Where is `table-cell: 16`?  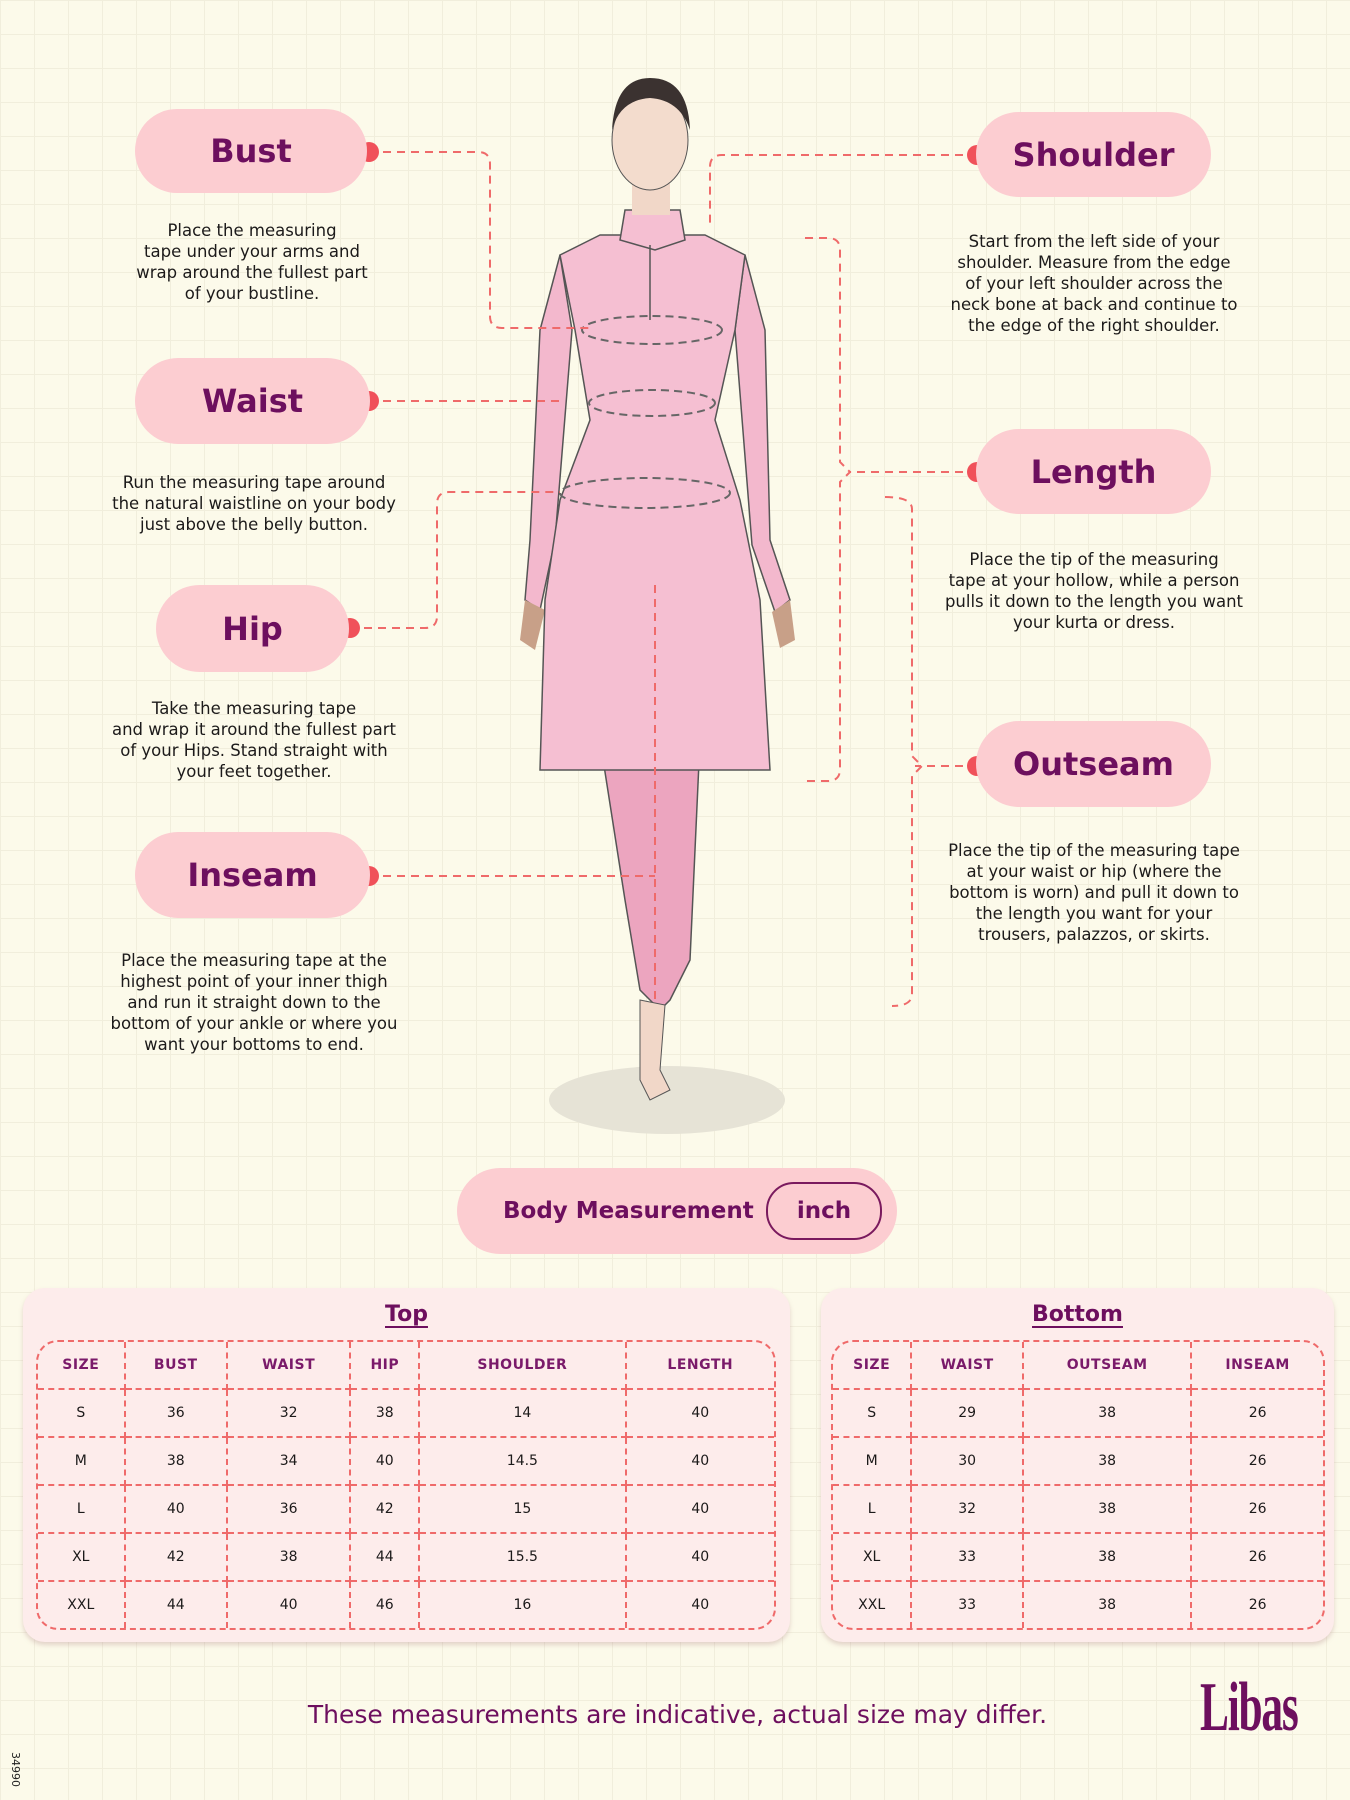 table-cell: 16 is located at coordinates (523, 1605).